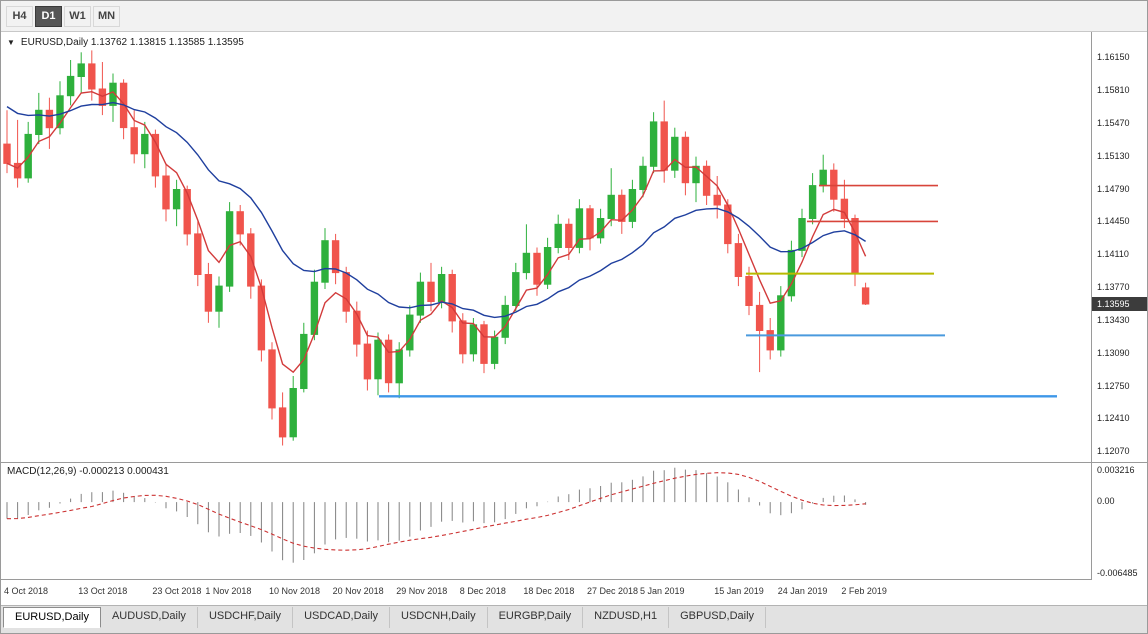 The image size is (1148, 634). I want to click on price-tick: 1.14450, so click(1113, 221).